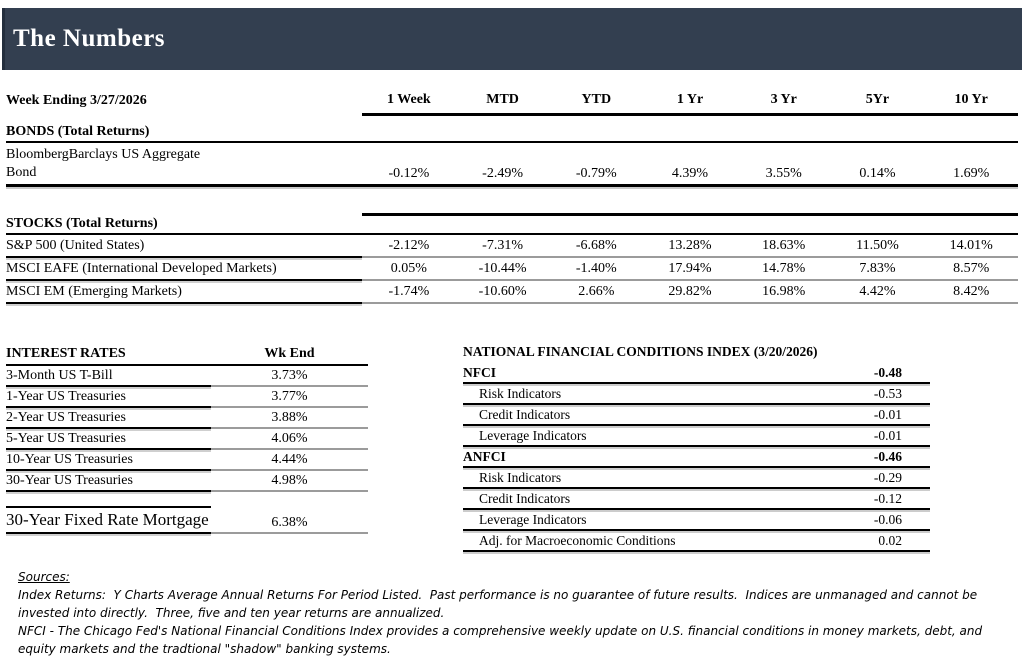  What do you see at coordinates (103, 163) in the screenshot?
I see `bond-row-label: BloombergBarclays US Aggregate Bond` at bounding box center [103, 163].